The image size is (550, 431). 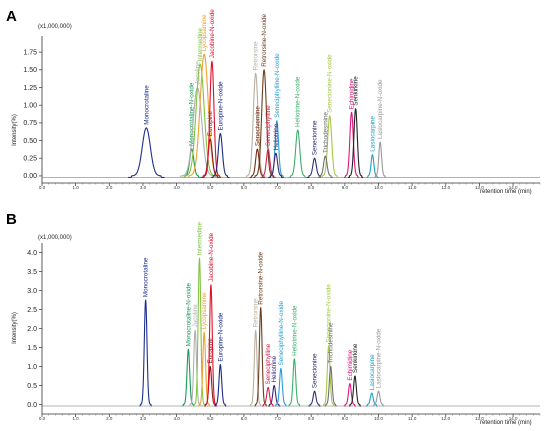 I want to click on panel-a-xlabel: retention time (min), so click(x=506, y=192).